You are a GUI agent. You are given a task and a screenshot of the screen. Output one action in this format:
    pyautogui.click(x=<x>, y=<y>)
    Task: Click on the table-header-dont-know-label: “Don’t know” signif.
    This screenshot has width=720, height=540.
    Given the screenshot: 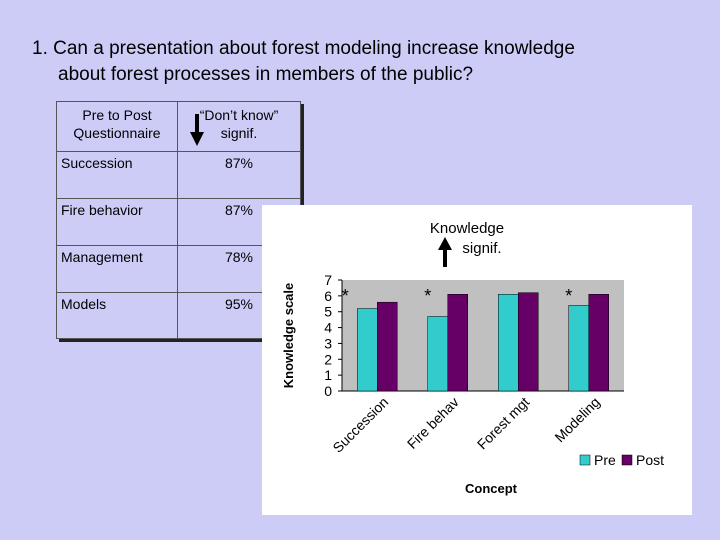 What is the action you would take?
    pyautogui.click(x=239, y=124)
    